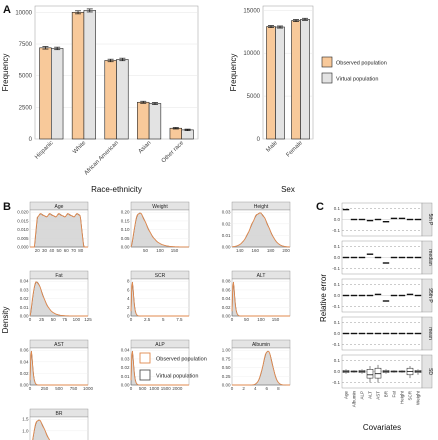 Image resolution: width=438 pixels, height=440 pixels. Describe the element at coordinates (160, 207) in the screenshot. I see `panel-strip-label: Weight` at that location.